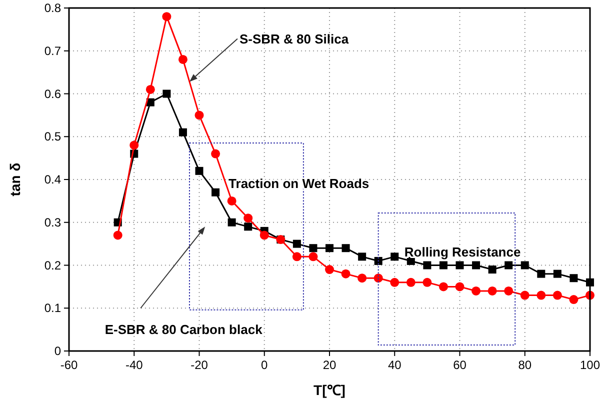 The height and width of the screenshot is (405, 611). Describe the element at coordinates (53, 93) in the screenshot. I see `y-tick-label: 0.6` at that location.